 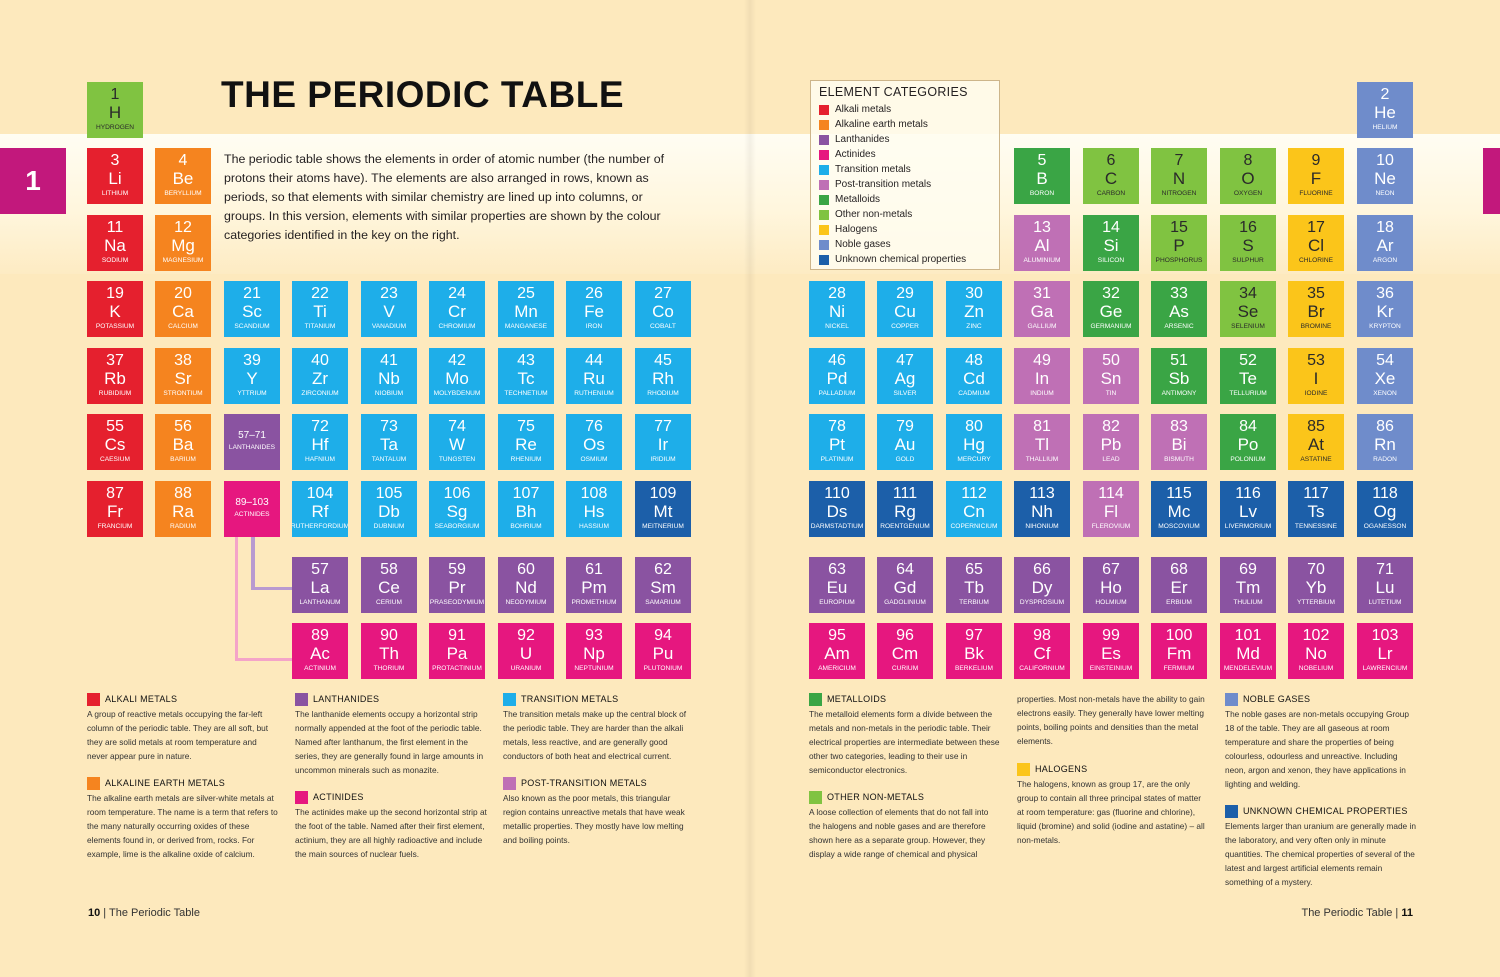 I want to click on element-symbol: K, so click(x=115, y=311).